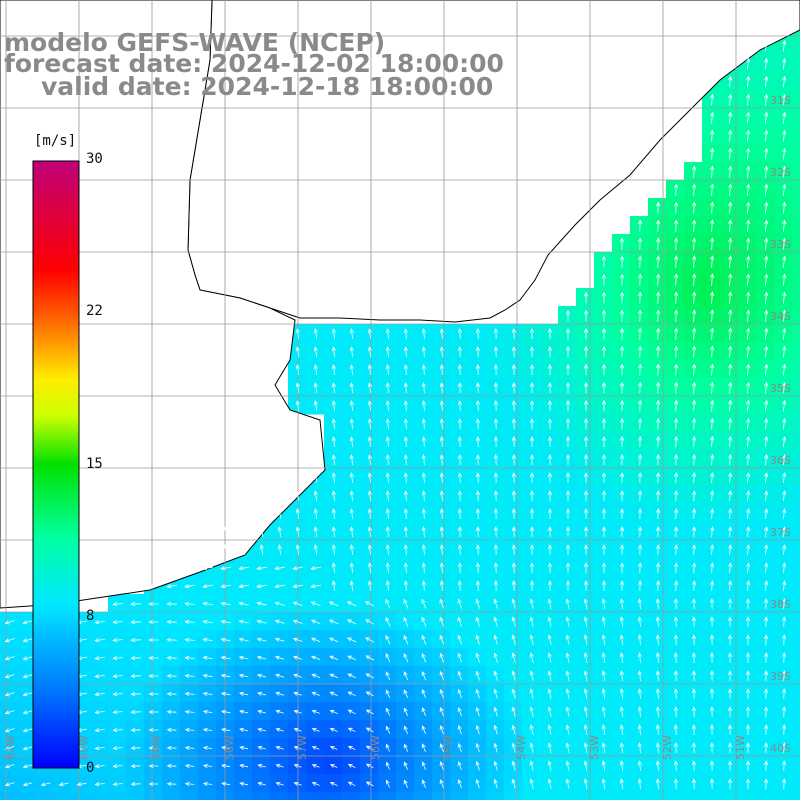  Describe the element at coordinates (448, 747) in the screenshot. I see `longitude-label: 55W` at that location.